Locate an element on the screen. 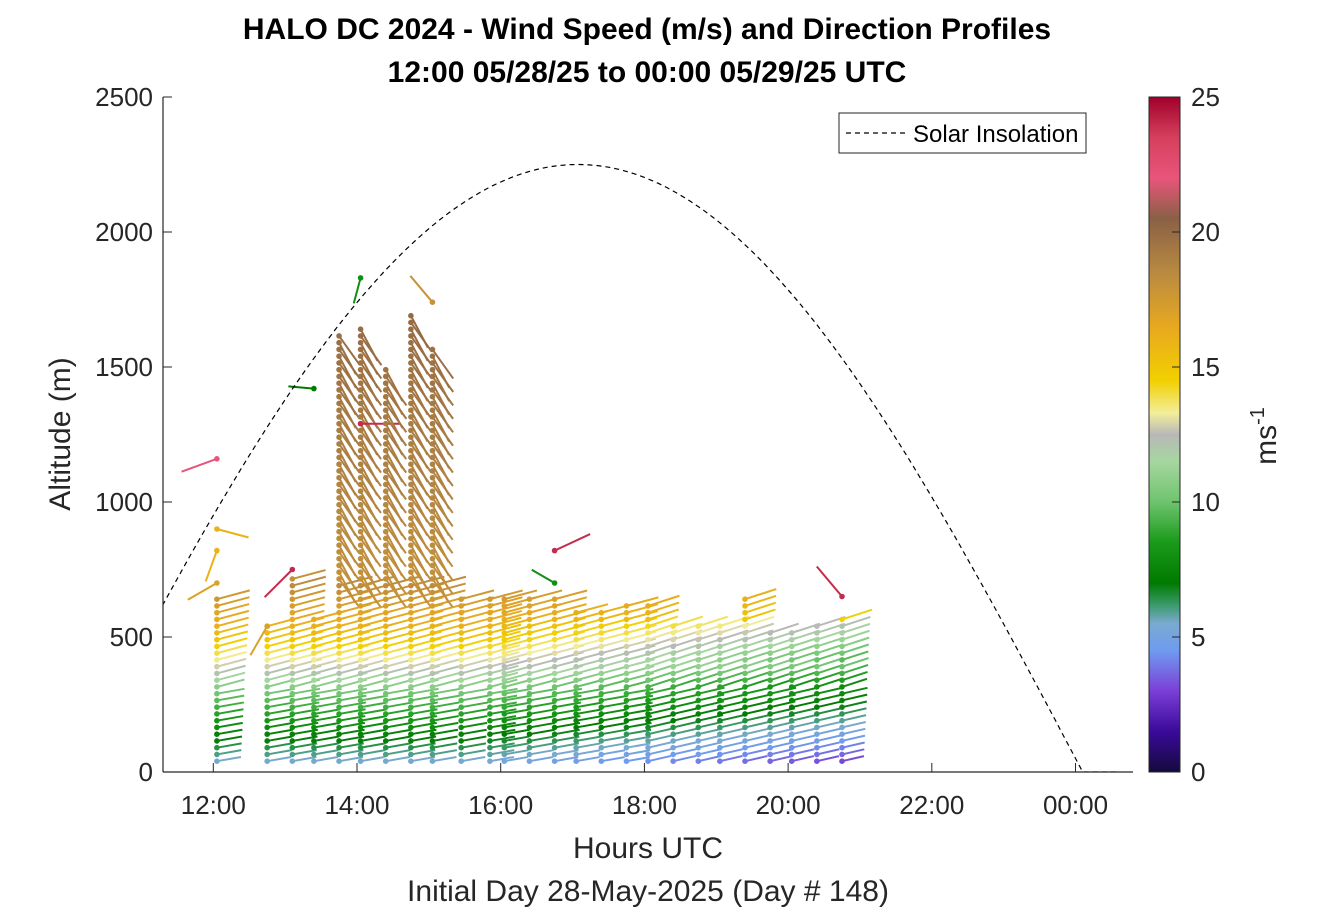  colorbar-tick-label: 5 is located at coordinates (1198, 637).